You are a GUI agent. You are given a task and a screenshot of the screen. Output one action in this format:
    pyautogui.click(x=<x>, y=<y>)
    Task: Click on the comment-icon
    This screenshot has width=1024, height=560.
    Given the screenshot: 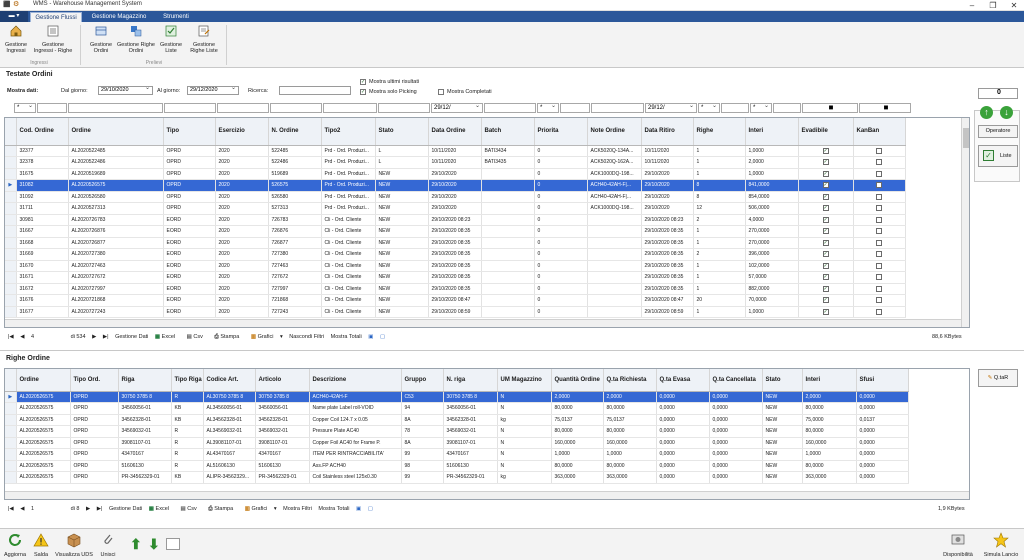 What is the action you would take?
    pyautogui.click(x=173, y=544)
    